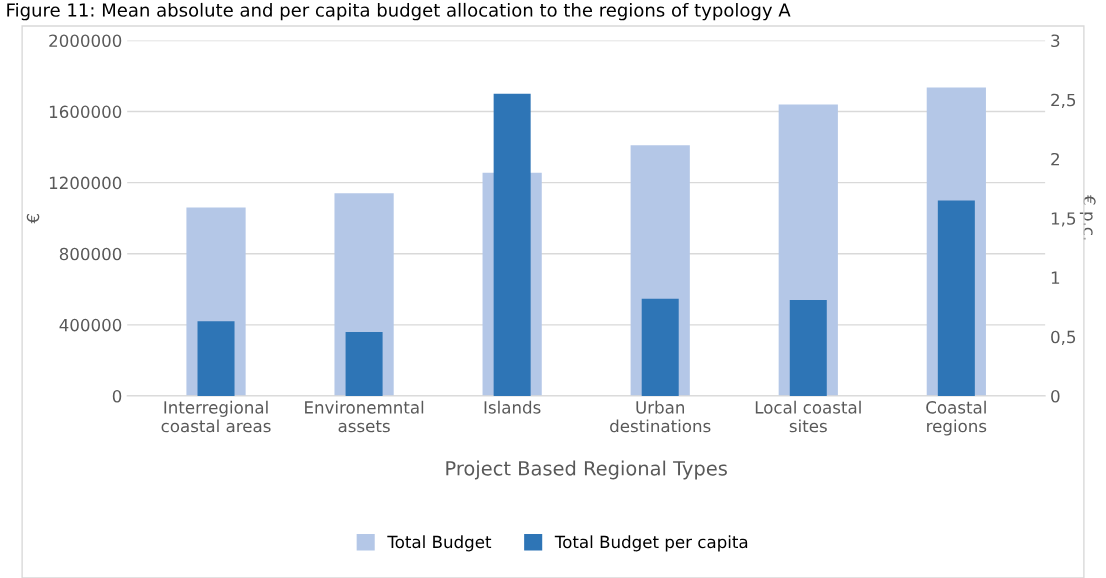 This screenshot has width=1106, height=578. Describe the element at coordinates (651, 543) in the screenshot. I see `legend-label: Total Budget per capita` at that location.